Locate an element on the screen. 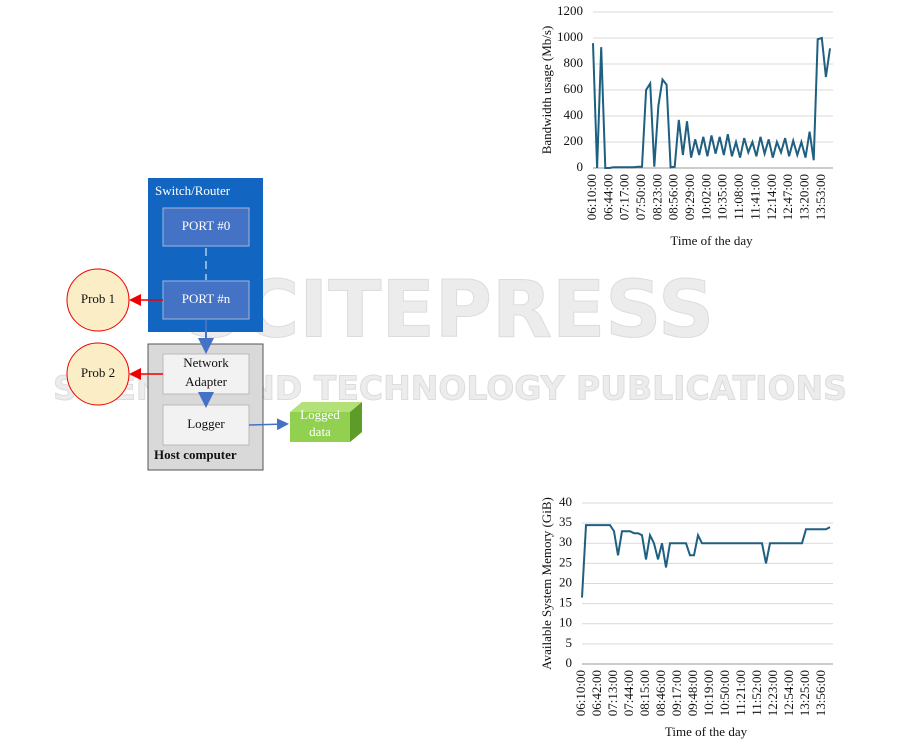 The height and width of the screenshot is (750, 901). y-tick-label: 5 is located at coordinates (569, 642).